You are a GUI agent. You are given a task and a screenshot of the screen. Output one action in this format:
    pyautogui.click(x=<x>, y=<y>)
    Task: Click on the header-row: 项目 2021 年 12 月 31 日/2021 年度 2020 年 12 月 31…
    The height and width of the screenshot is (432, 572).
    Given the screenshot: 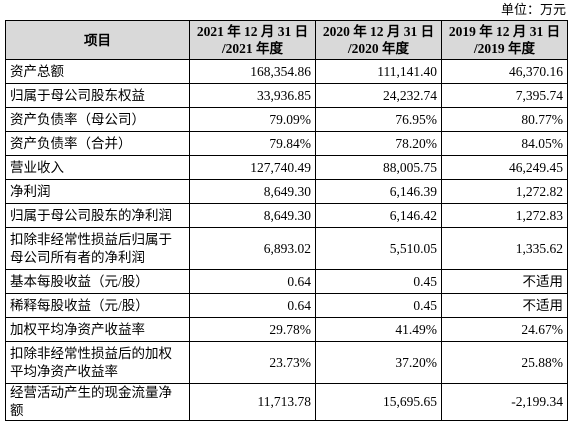 What is the action you would take?
    pyautogui.click(x=286, y=40)
    